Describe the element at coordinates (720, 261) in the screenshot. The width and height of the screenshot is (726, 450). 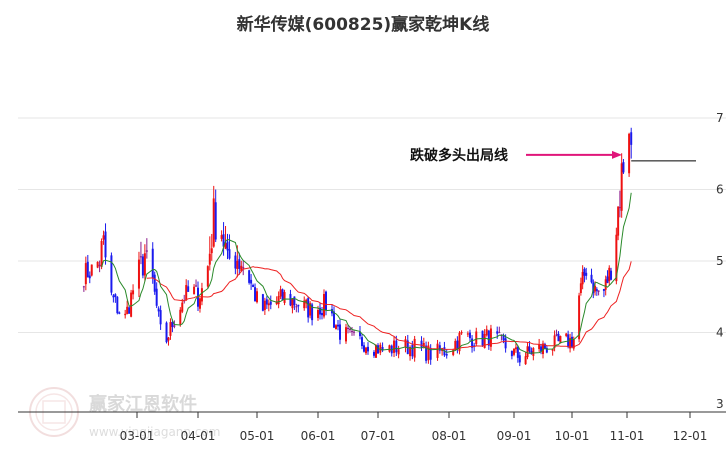
I see `y-axis-ticks: 3 4 5 6 7` at that location.